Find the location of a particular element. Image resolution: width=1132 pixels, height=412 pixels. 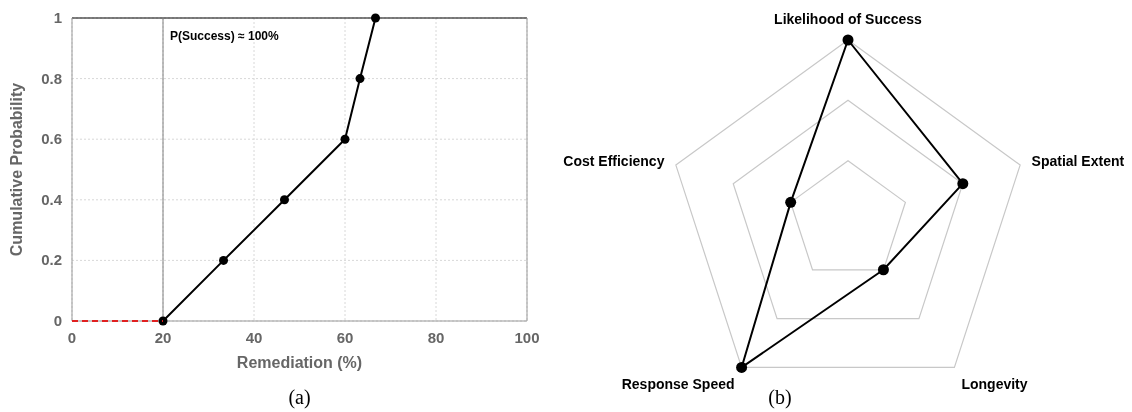

x-tick-label: 60 is located at coordinates (345, 337).